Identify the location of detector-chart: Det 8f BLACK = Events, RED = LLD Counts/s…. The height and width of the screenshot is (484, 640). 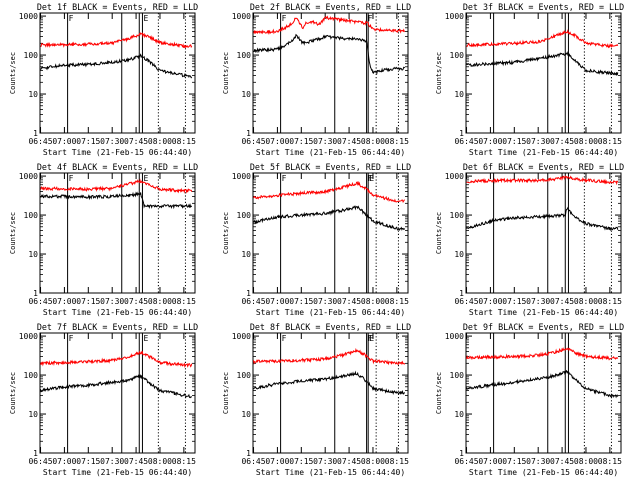
(316, 399).